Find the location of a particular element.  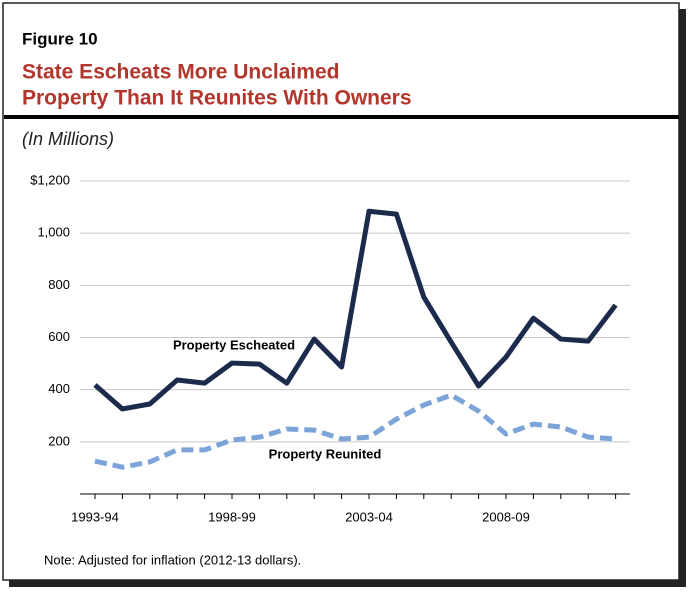

y-tick-label: 200 is located at coordinates (59, 440).